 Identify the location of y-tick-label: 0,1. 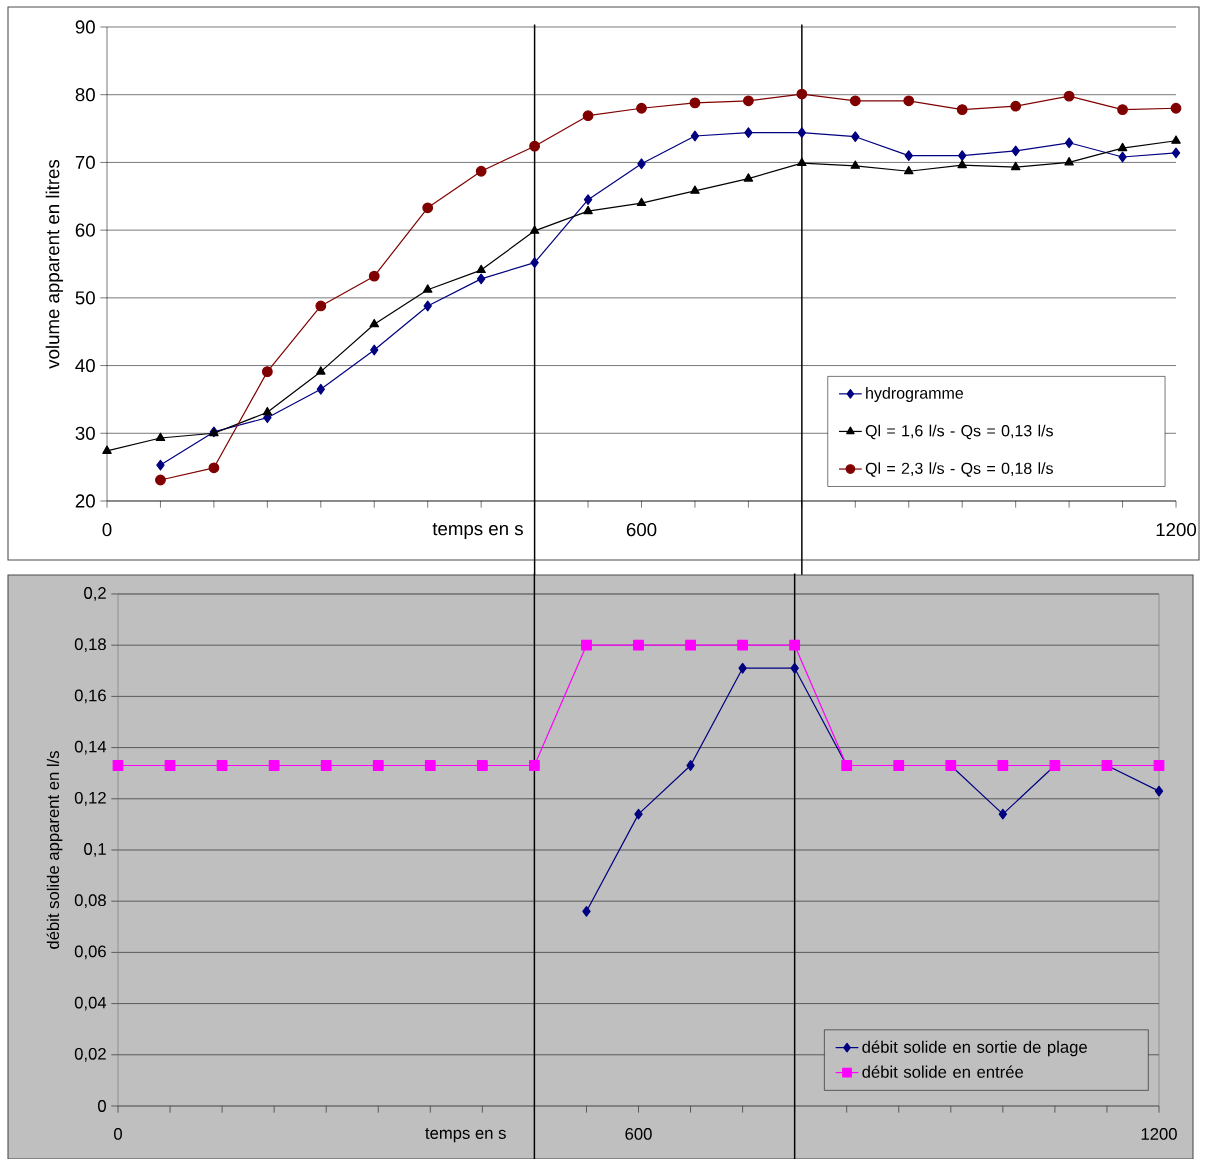
(95, 850).